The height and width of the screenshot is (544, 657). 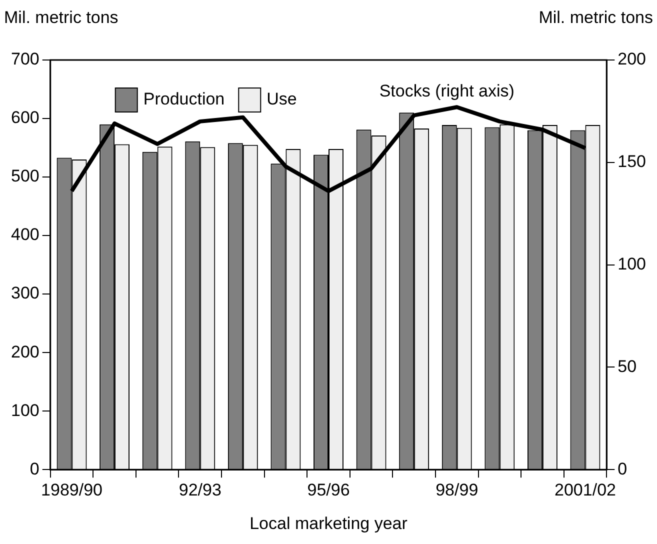 I want to click on y-tick-label: 500, so click(x=25, y=176).